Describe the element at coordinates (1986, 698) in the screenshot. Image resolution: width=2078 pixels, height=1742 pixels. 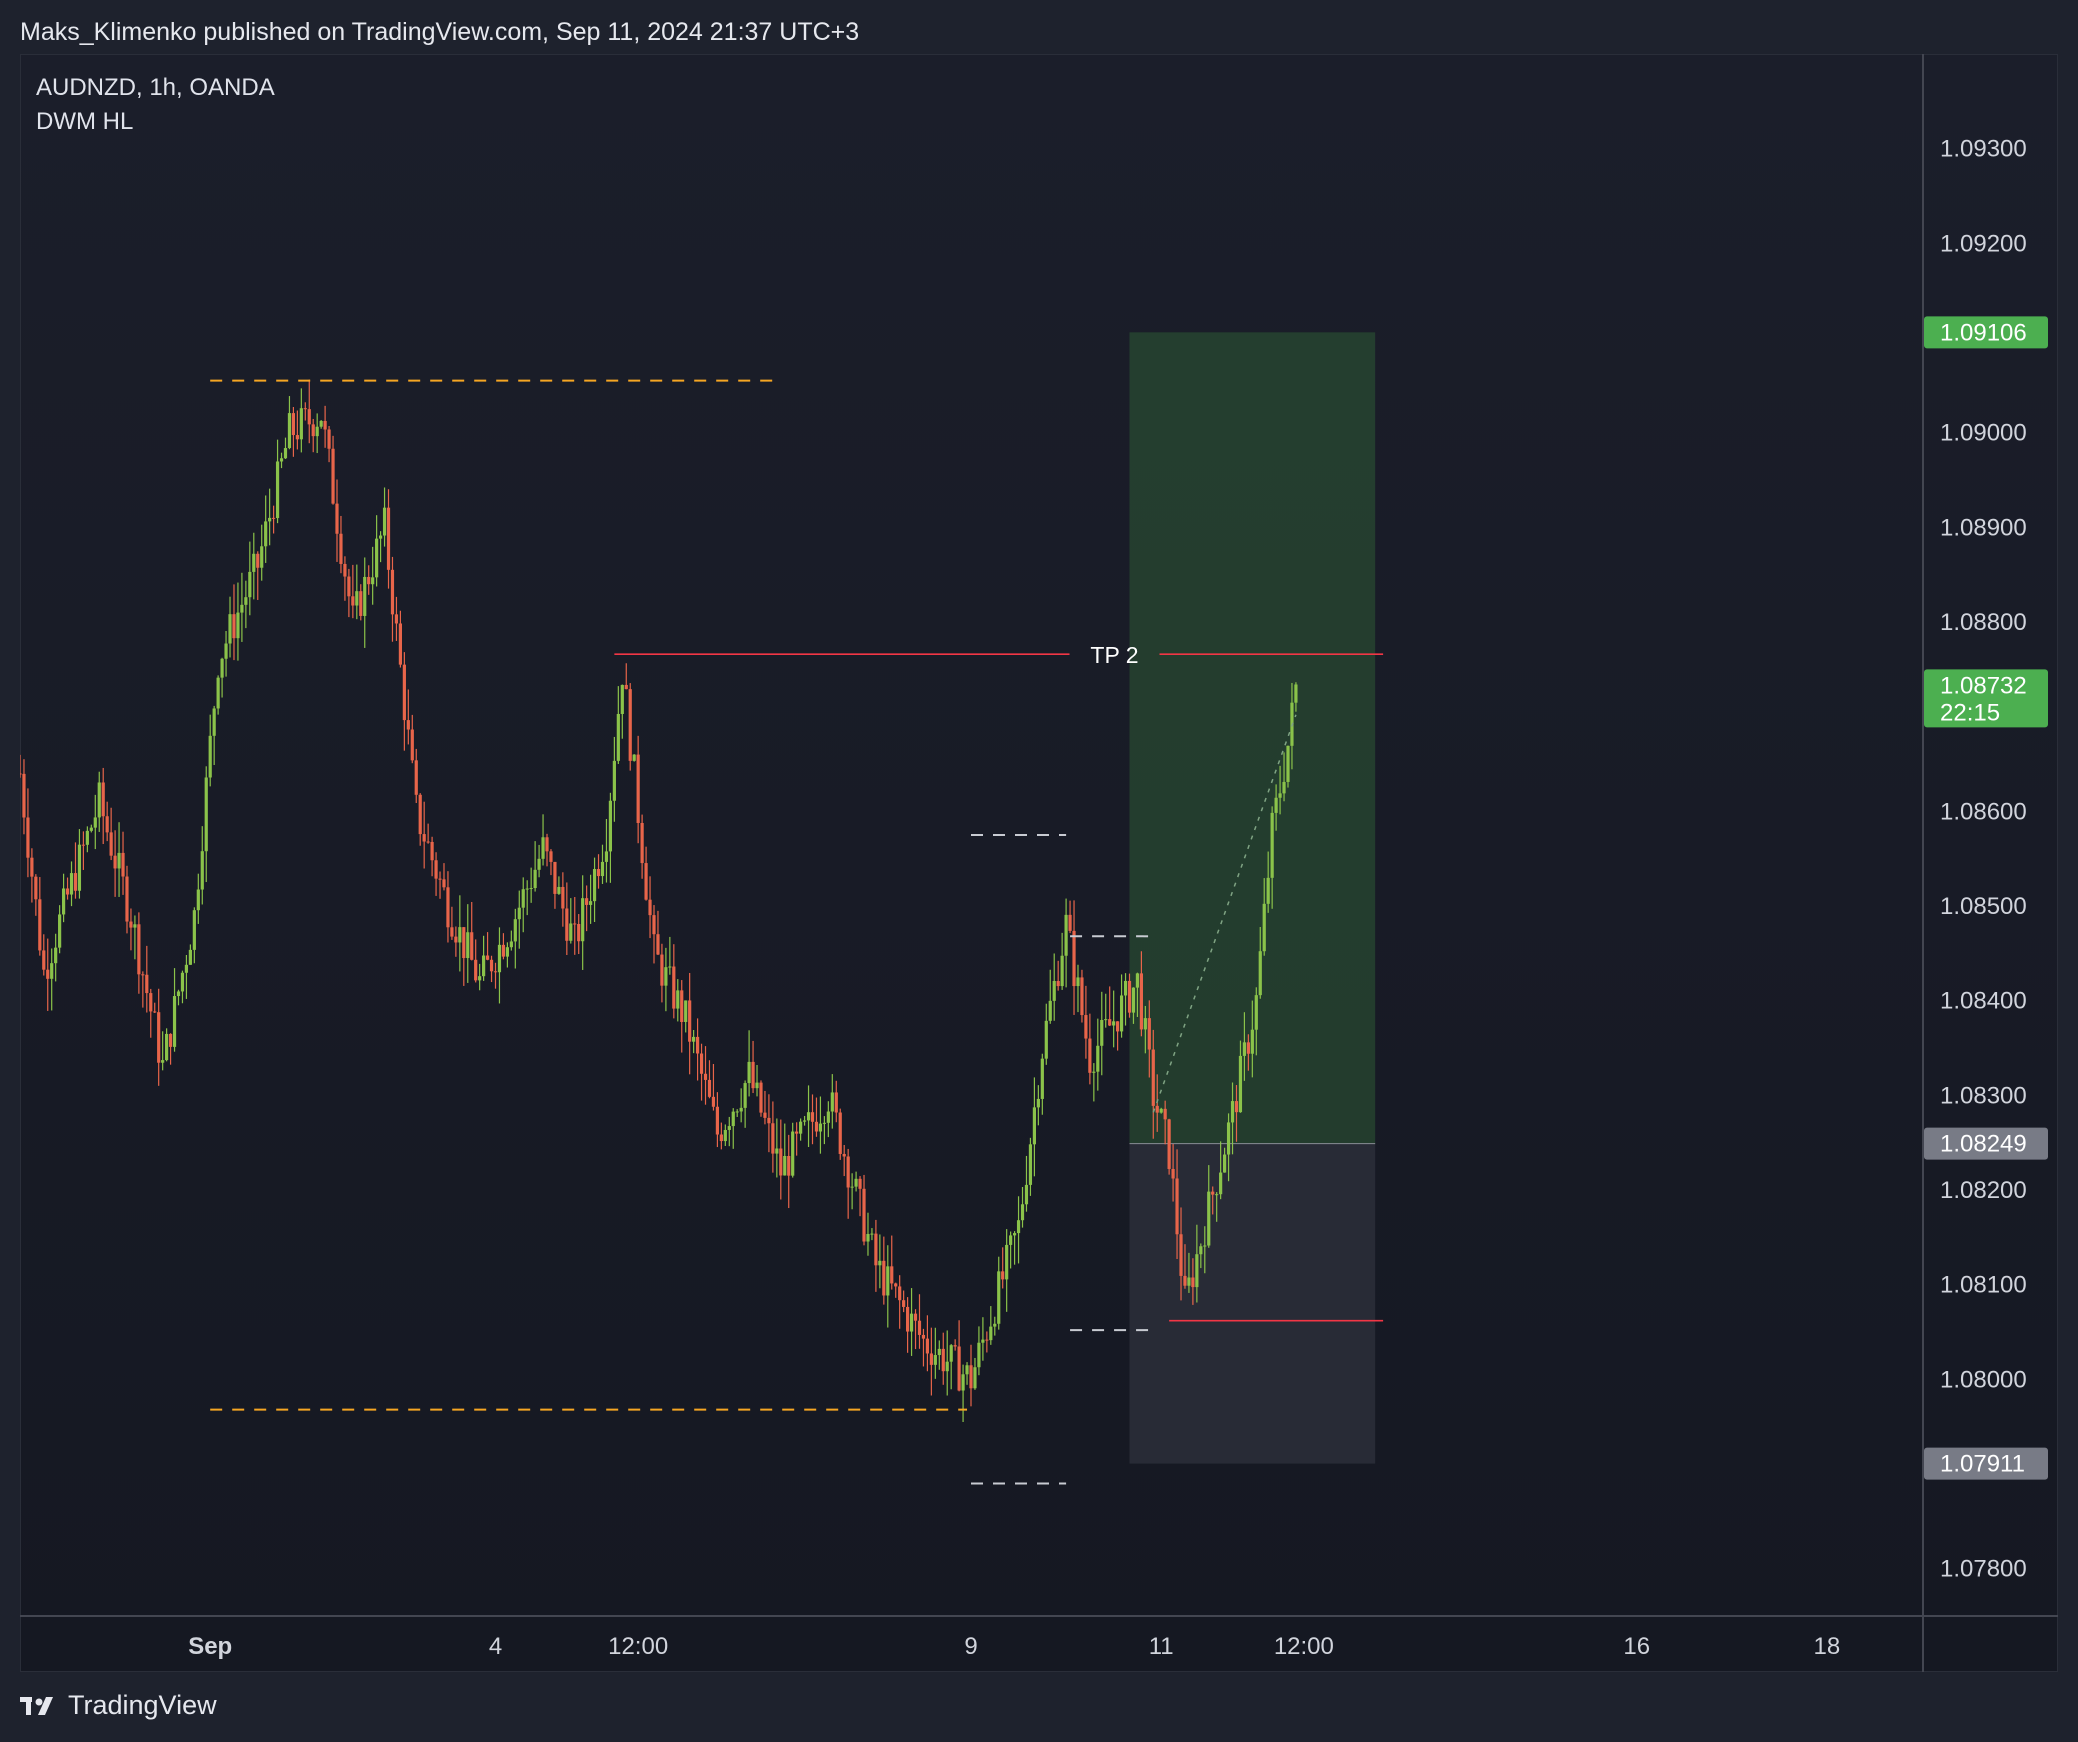
I see `price-tag-last` at that location.